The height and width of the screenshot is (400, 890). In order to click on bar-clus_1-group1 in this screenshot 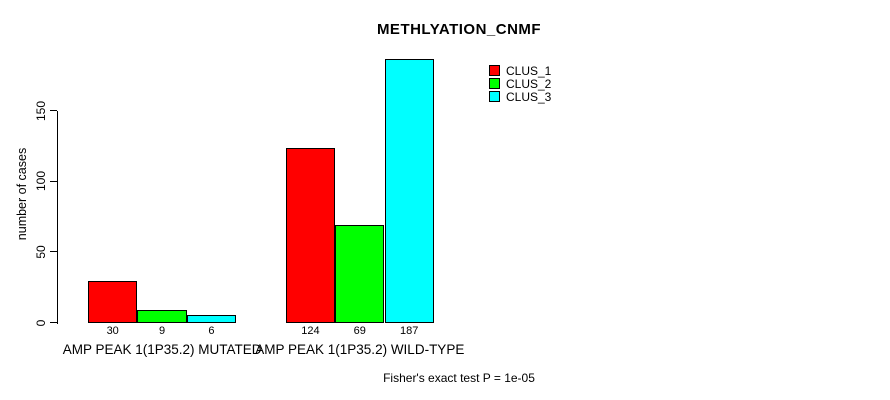, I will do `click(113, 301)`.